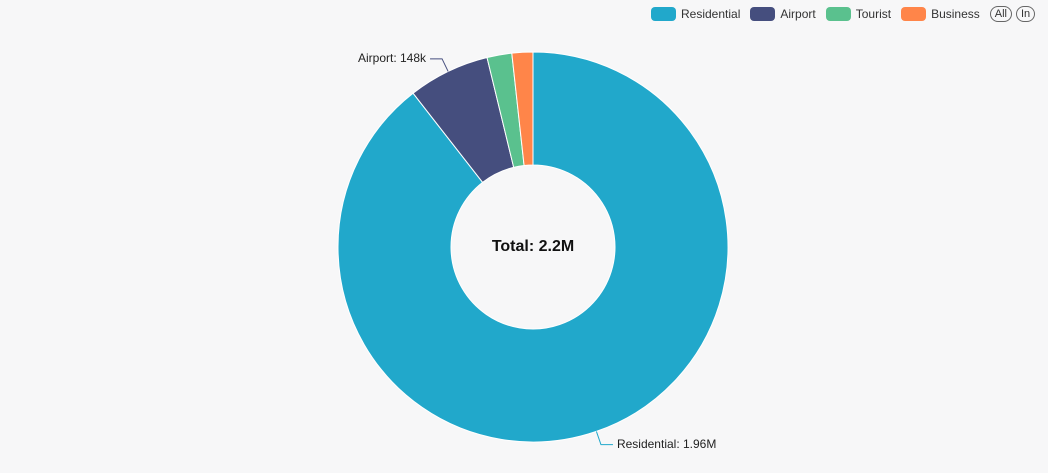 Image resolution: width=1048 pixels, height=473 pixels. I want to click on legend-swatch-residential, so click(663, 14).